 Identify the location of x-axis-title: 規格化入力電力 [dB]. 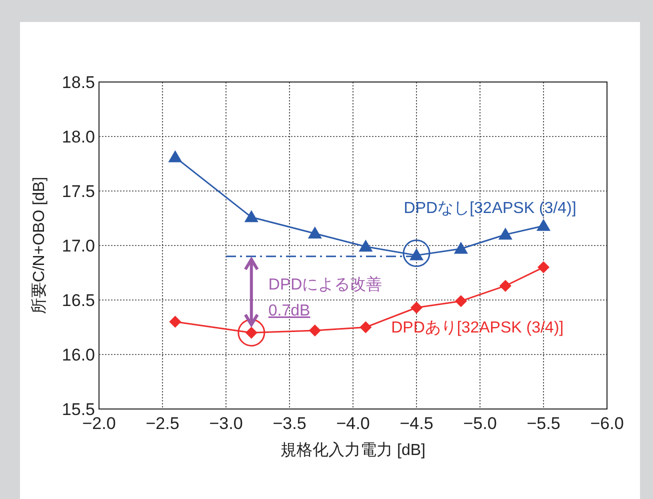
(353, 450).